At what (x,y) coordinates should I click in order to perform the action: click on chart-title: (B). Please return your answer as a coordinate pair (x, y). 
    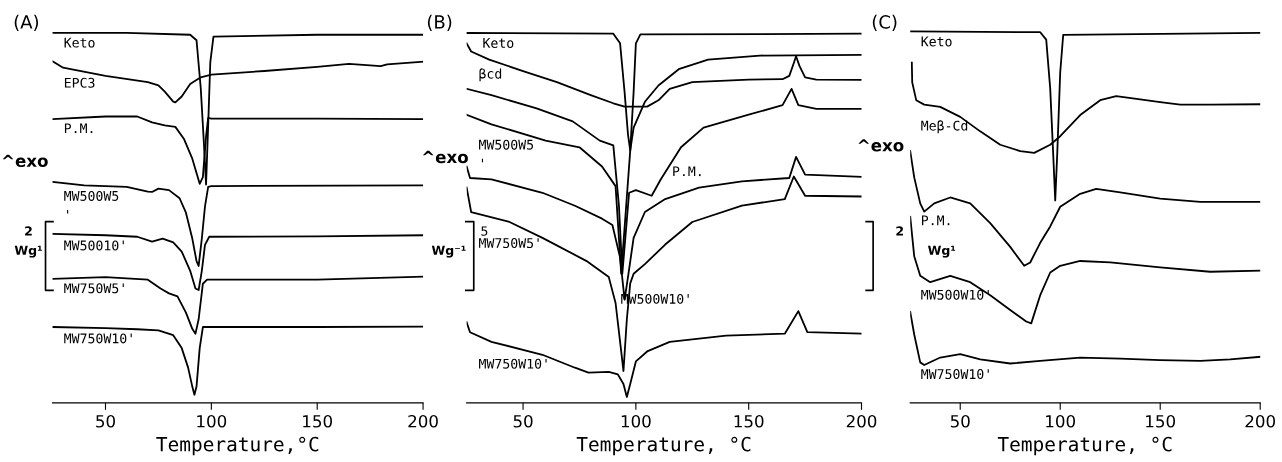
    Looking at the image, I should click on (439, 22).